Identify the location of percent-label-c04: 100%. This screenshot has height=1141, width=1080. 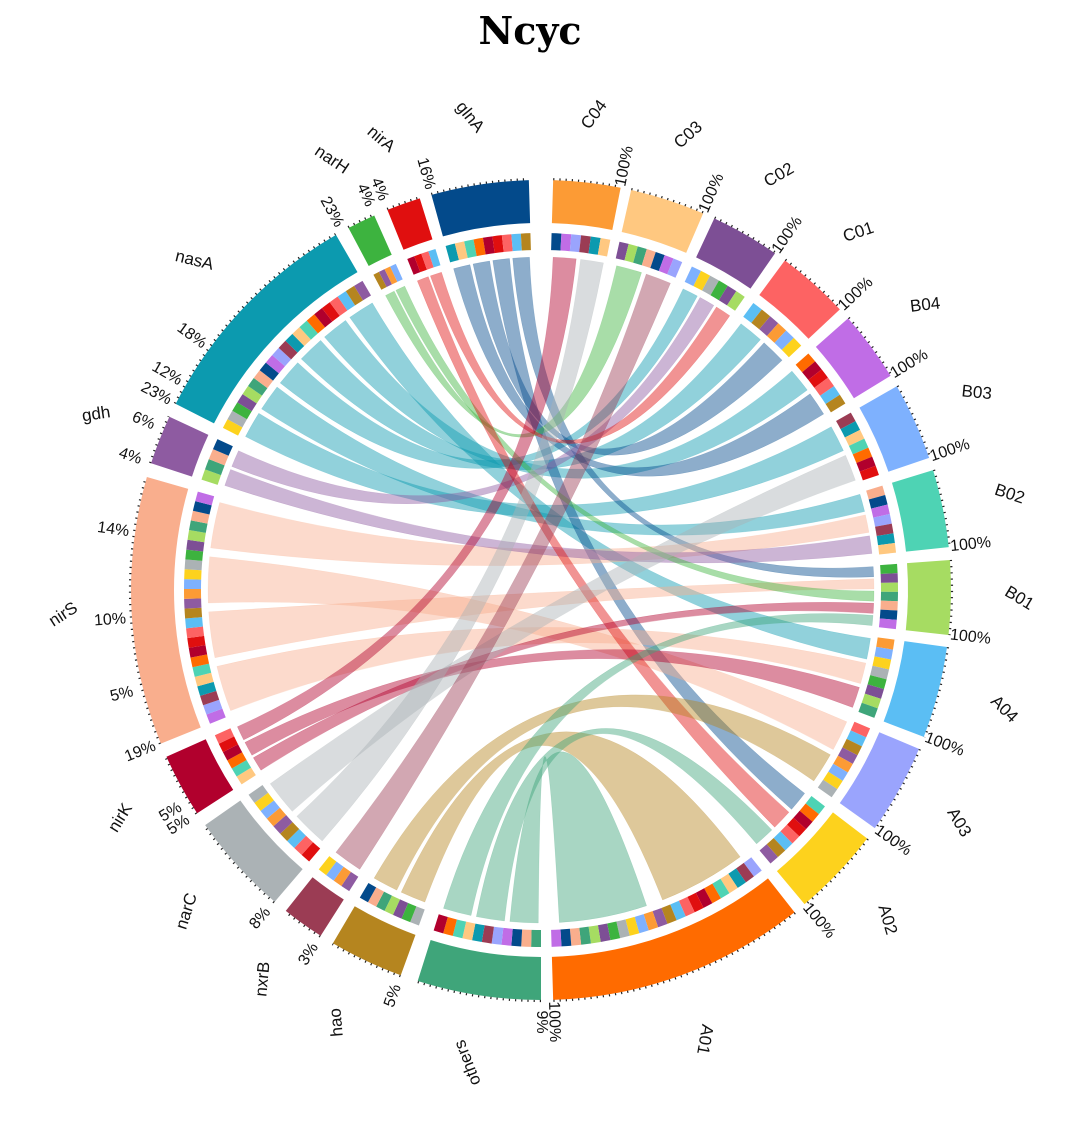
(624, 165).